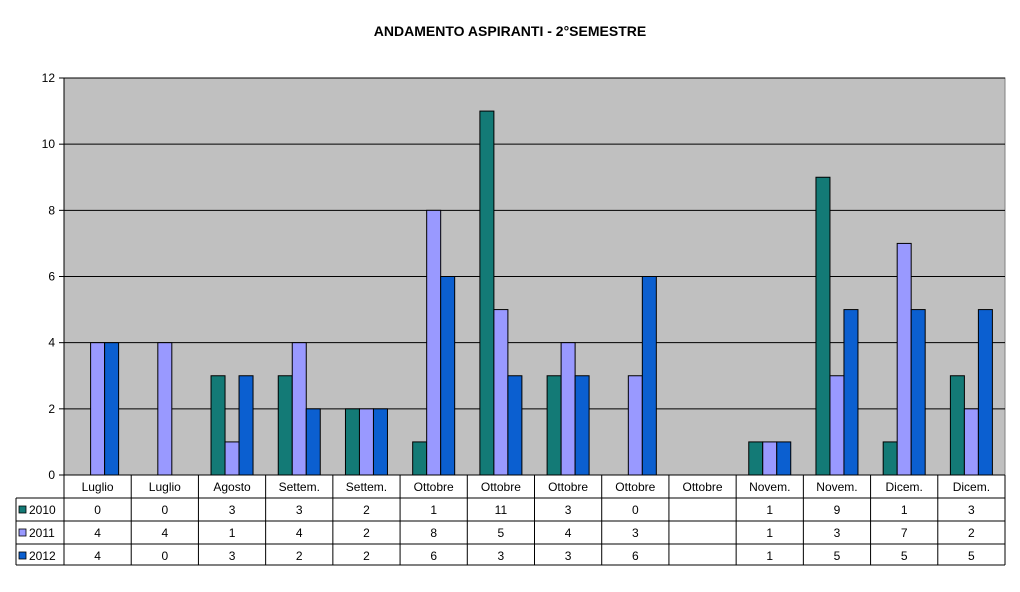 Image resolution: width=1020 pixels, height=592 pixels. Describe the element at coordinates (42, 510) in the screenshot. I see `legend-label-2010: 2010` at that location.